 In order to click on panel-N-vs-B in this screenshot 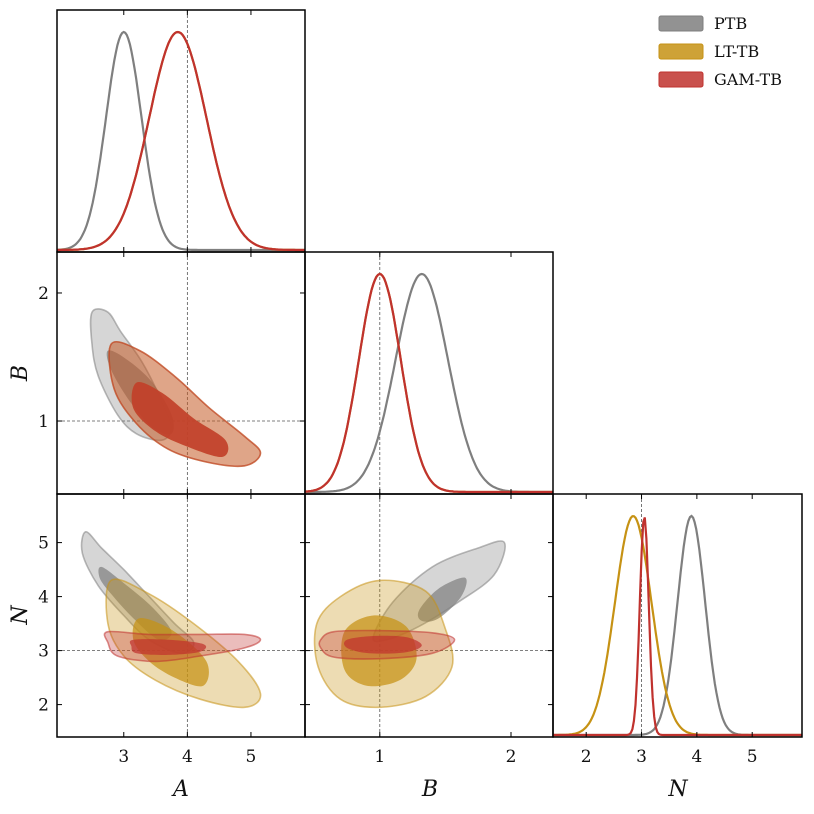, I will do `click(429, 615)`.